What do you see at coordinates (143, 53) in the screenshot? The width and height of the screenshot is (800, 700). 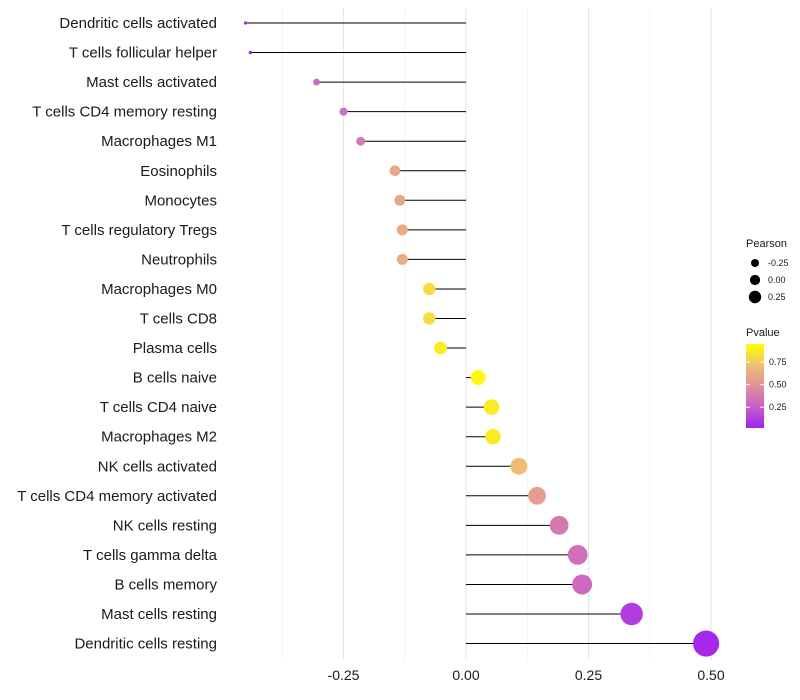 I see `category-label: T cells follicular helper` at bounding box center [143, 53].